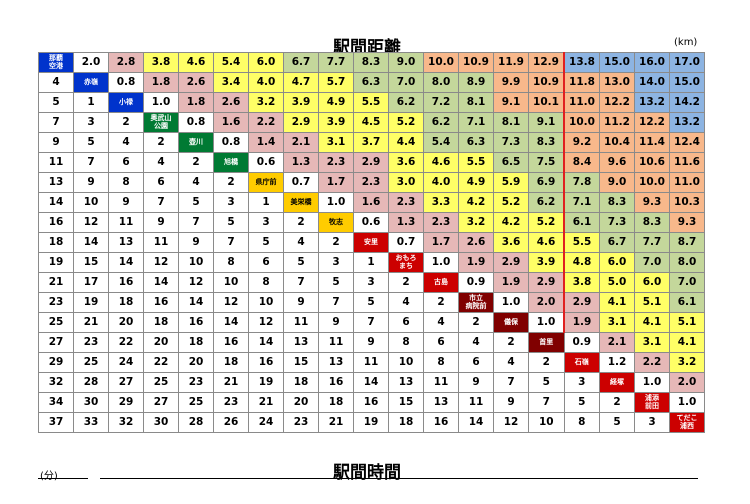  What do you see at coordinates (511, 182) in the screenshot?
I see `distance-cell: 5.9` at bounding box center [511, 182].